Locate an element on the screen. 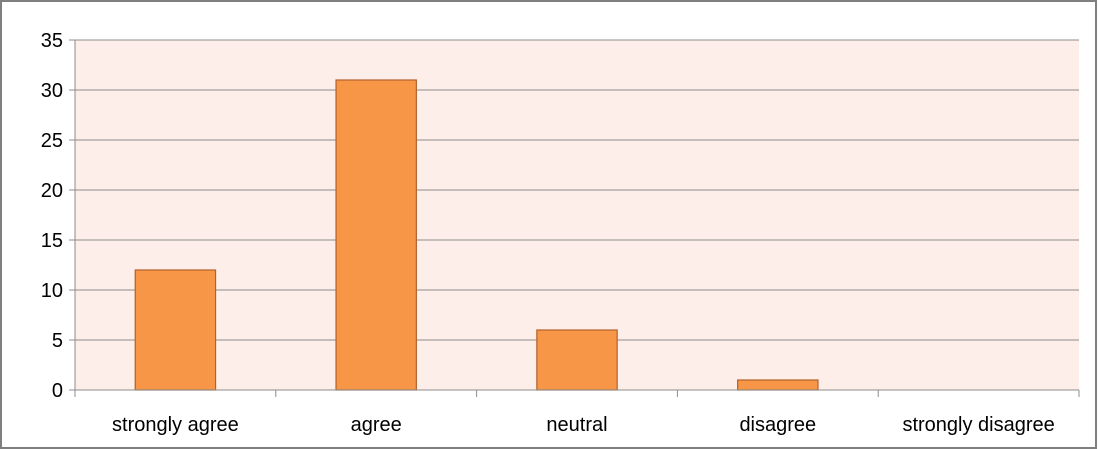  bar-strongly-agree is located at coordinates (175, 330).